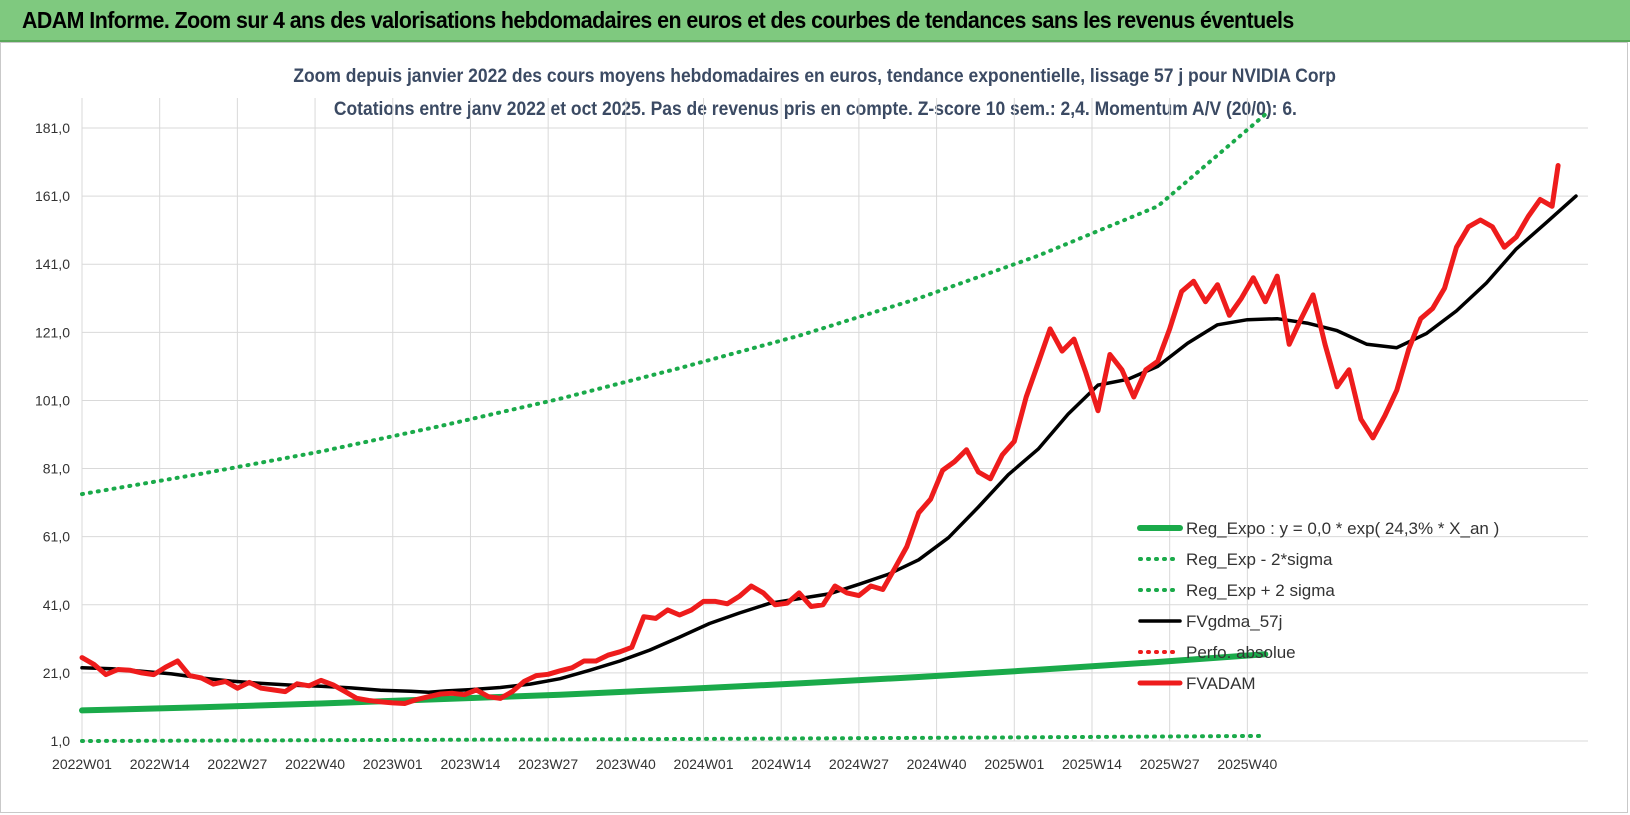  I want to click on x-tick-label: 2024W27, so click(859, 764).